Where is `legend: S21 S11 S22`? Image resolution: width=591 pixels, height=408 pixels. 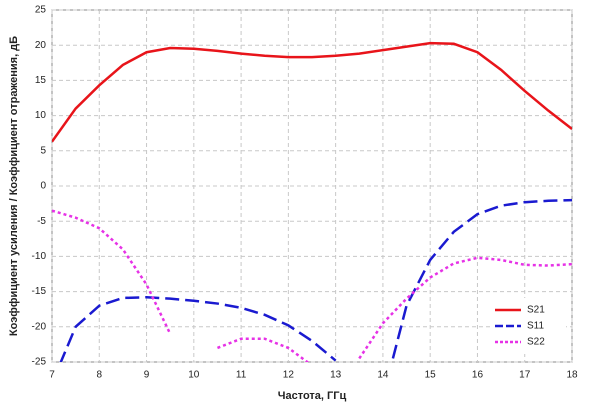
legend: S21 S11 S22 is located at coordinates (528, 326).